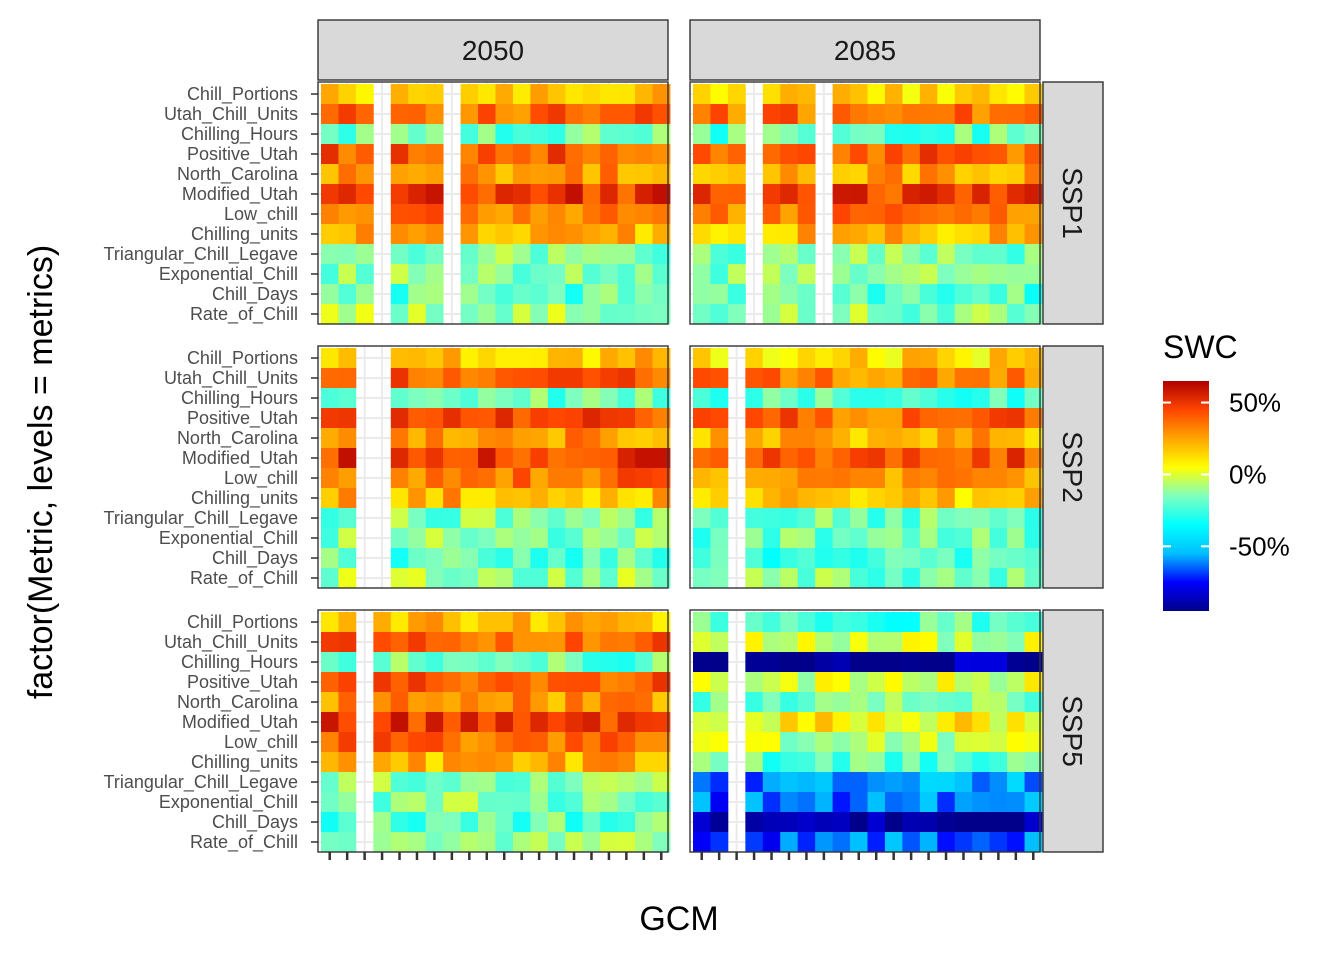  Describe the element at coordinates (239, 398) in the screenshot. I see `y-tick-label: Chilling_Hours` at that location.